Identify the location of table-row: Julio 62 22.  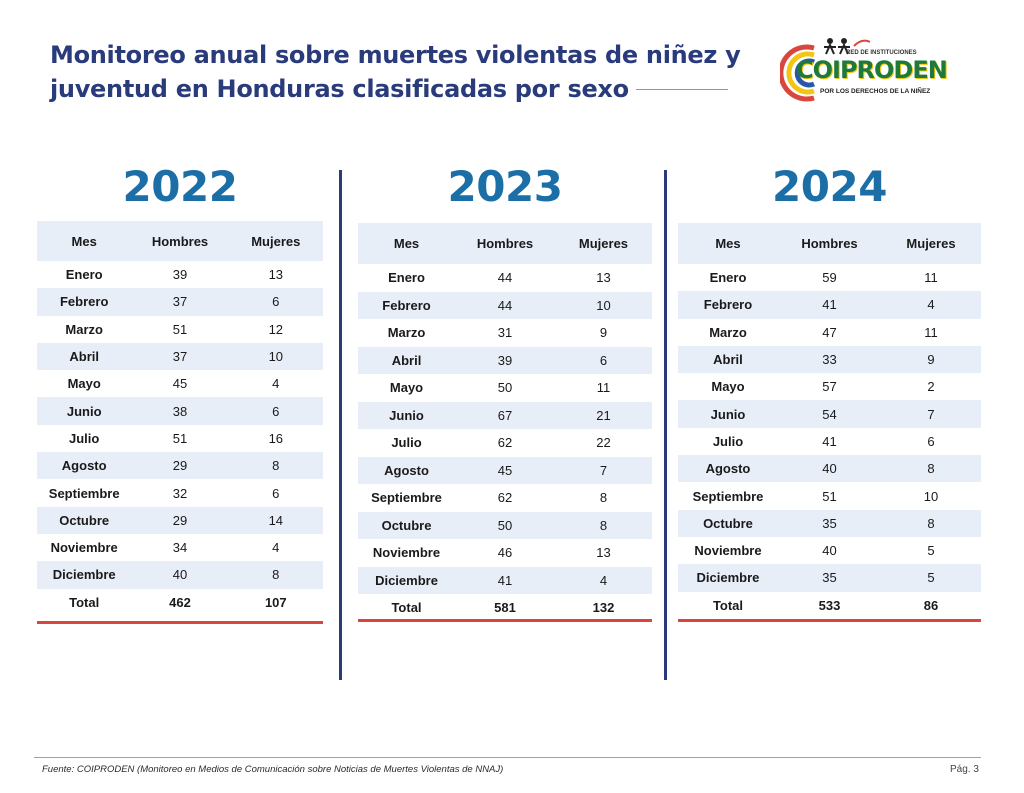
(505, 443).